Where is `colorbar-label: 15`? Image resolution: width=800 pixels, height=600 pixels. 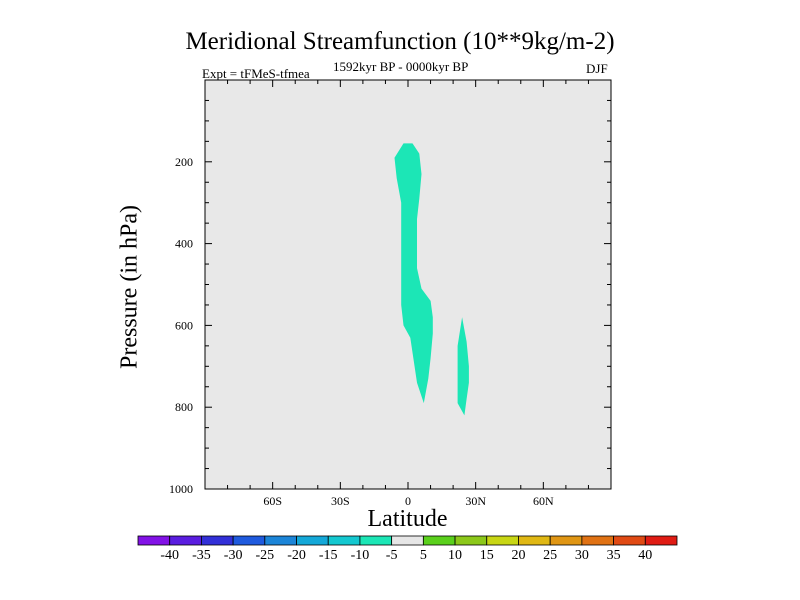
colorbar-label: 15 is located at coordinates (487, 555).